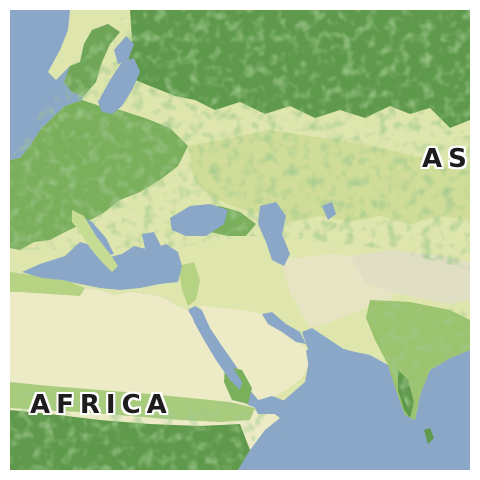 Image resolution: width=480 pixels, height=480 pixels. Describe the element at coordinates (216, 349) in the screenshot. I see `red-sea` at that location.